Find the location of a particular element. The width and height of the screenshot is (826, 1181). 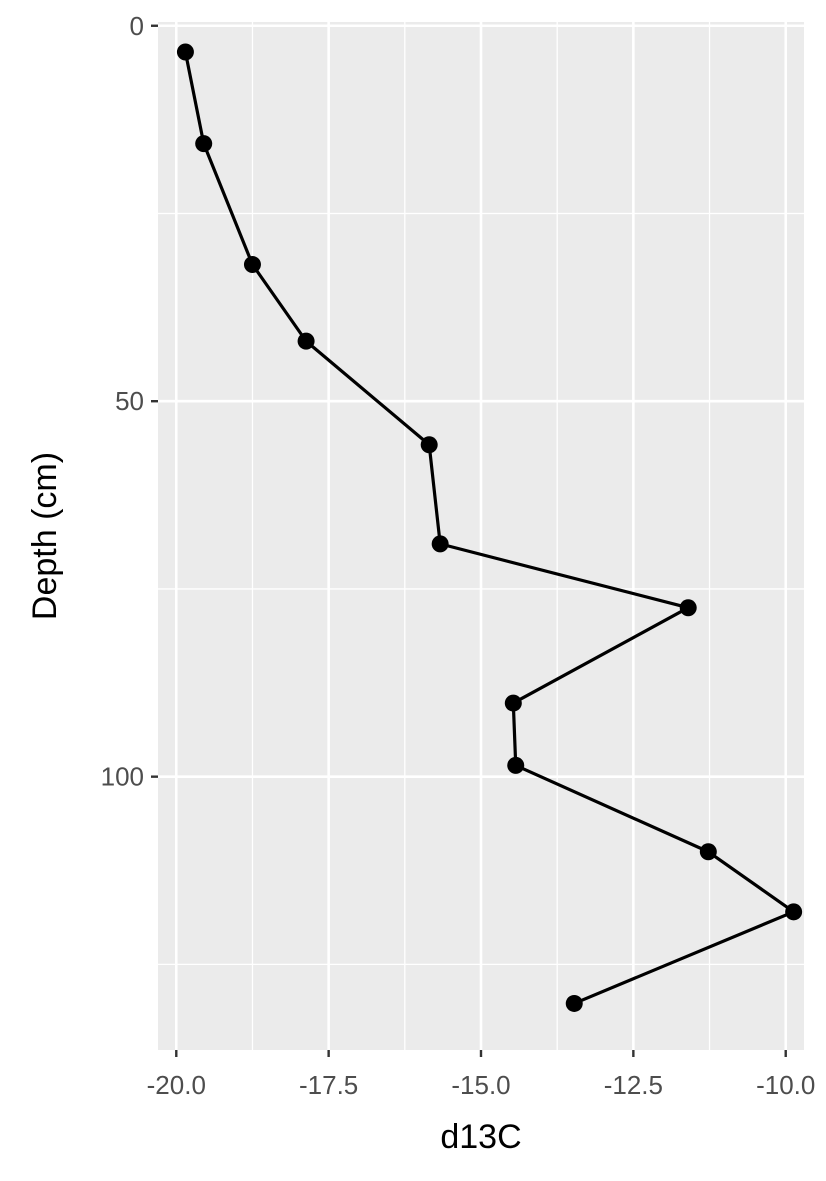

x-tick-label: -17.5 is located at coordinates (328, 1085).